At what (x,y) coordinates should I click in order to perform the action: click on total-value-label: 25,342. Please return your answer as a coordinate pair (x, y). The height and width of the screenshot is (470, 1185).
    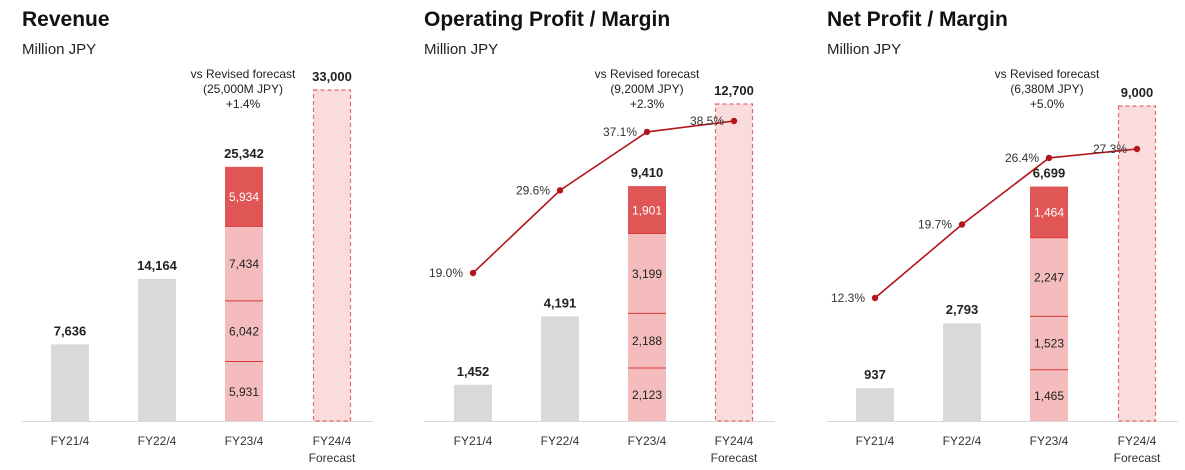
    Looking at the image, I should click on (244, 153).